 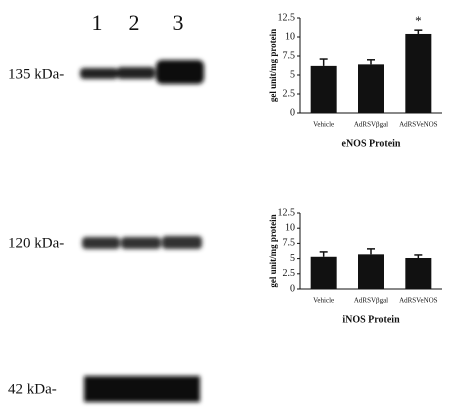 What do you see at coordinates (32, 389) in the screenshot?
I see `marker-label: 42 kDa-` at bounding box center [32, 389].